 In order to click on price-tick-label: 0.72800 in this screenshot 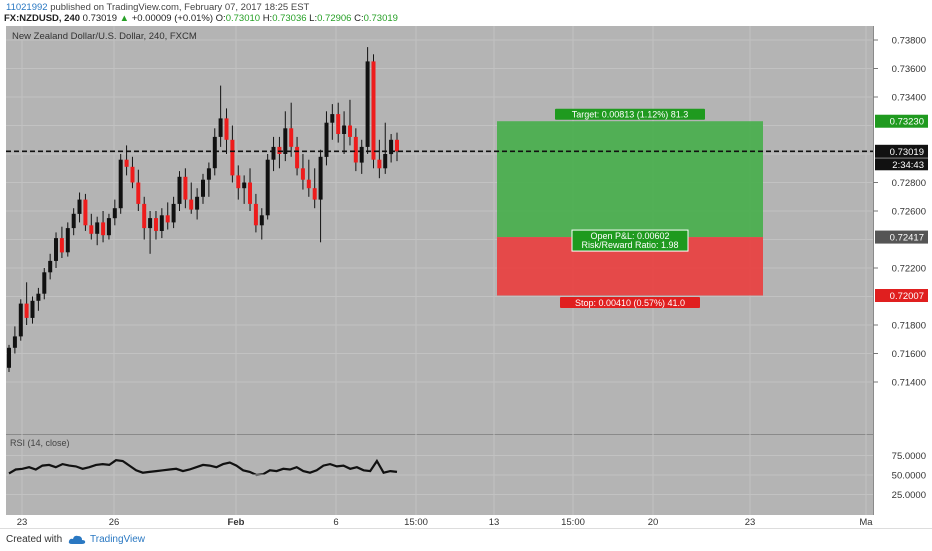, I will do `click(909, 183)`.